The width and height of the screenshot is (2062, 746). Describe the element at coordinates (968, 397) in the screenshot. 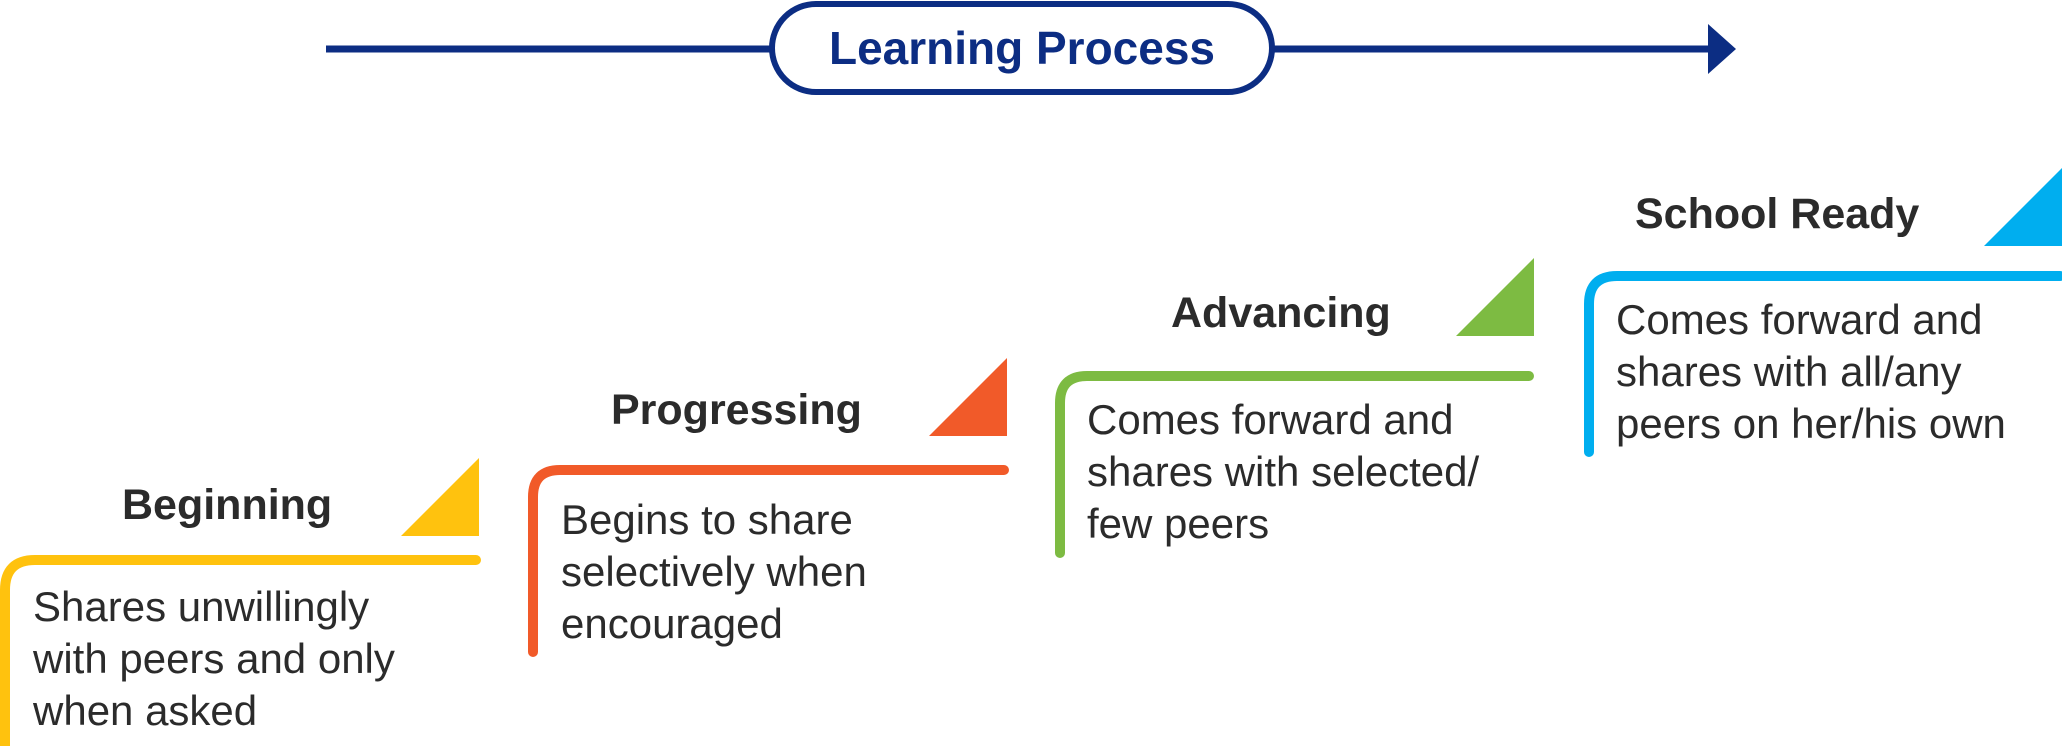

I see `stage-triangle-progressing` at that location.